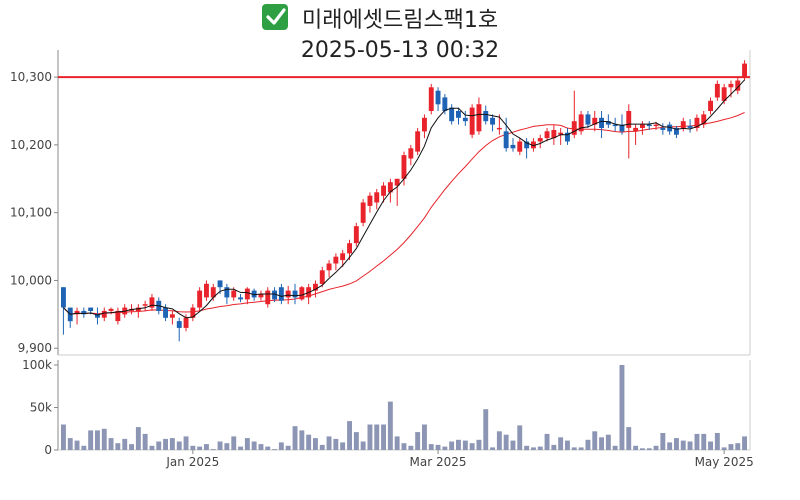 The height and width of the screenshot is (500, 800). Describe the element at coordinates (35, 348) in the screenshot. I see `price-tick-label: 9,900` at that location.